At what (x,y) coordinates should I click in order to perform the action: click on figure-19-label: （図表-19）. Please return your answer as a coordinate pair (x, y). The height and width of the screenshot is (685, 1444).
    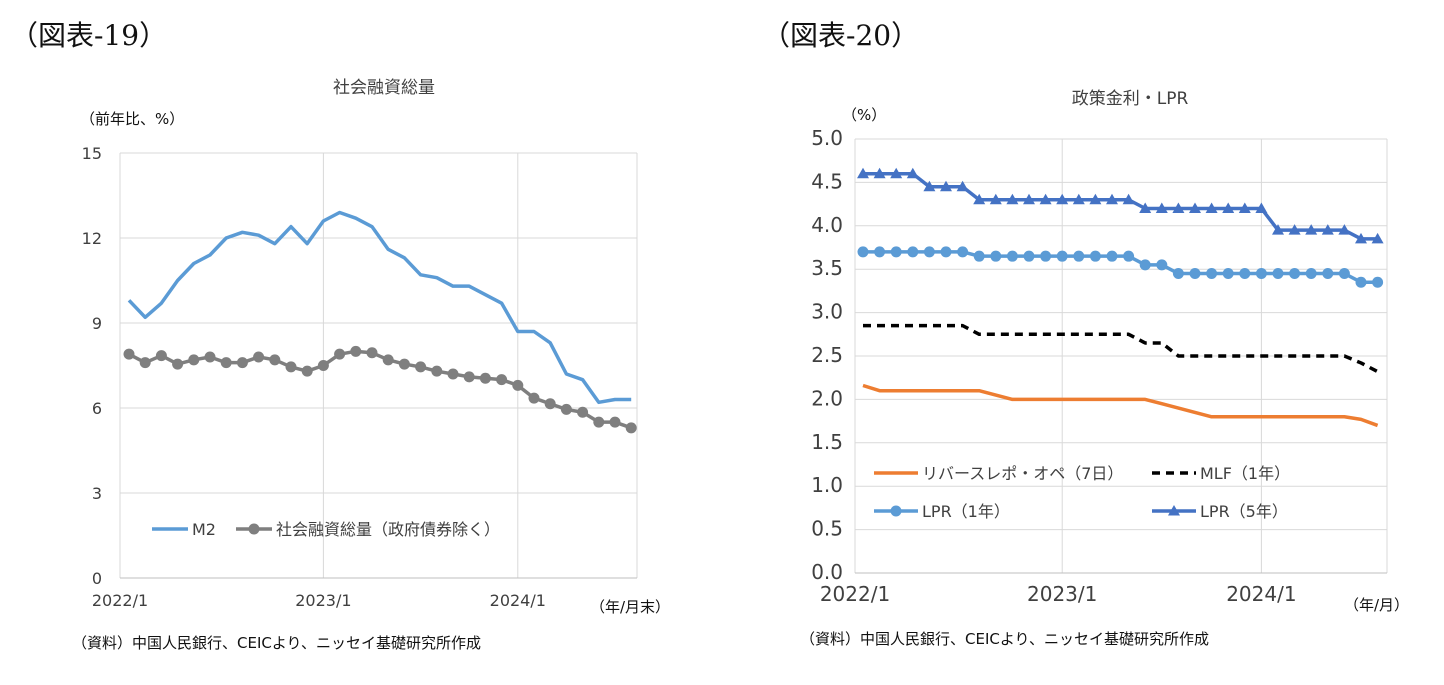
    Looking at the image, I should click on (89, 35).